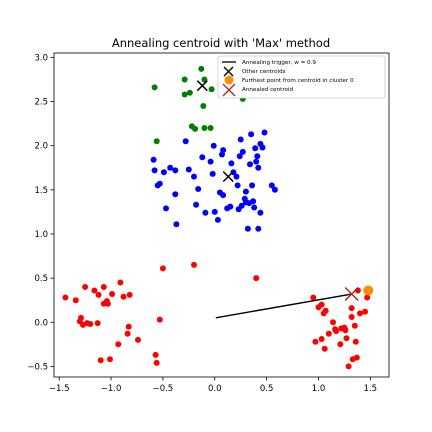  What do you see at coordinates (267, 389) in the screenshot?
I see `x-tick-label: 0.5` at bounding box center [267, 389].